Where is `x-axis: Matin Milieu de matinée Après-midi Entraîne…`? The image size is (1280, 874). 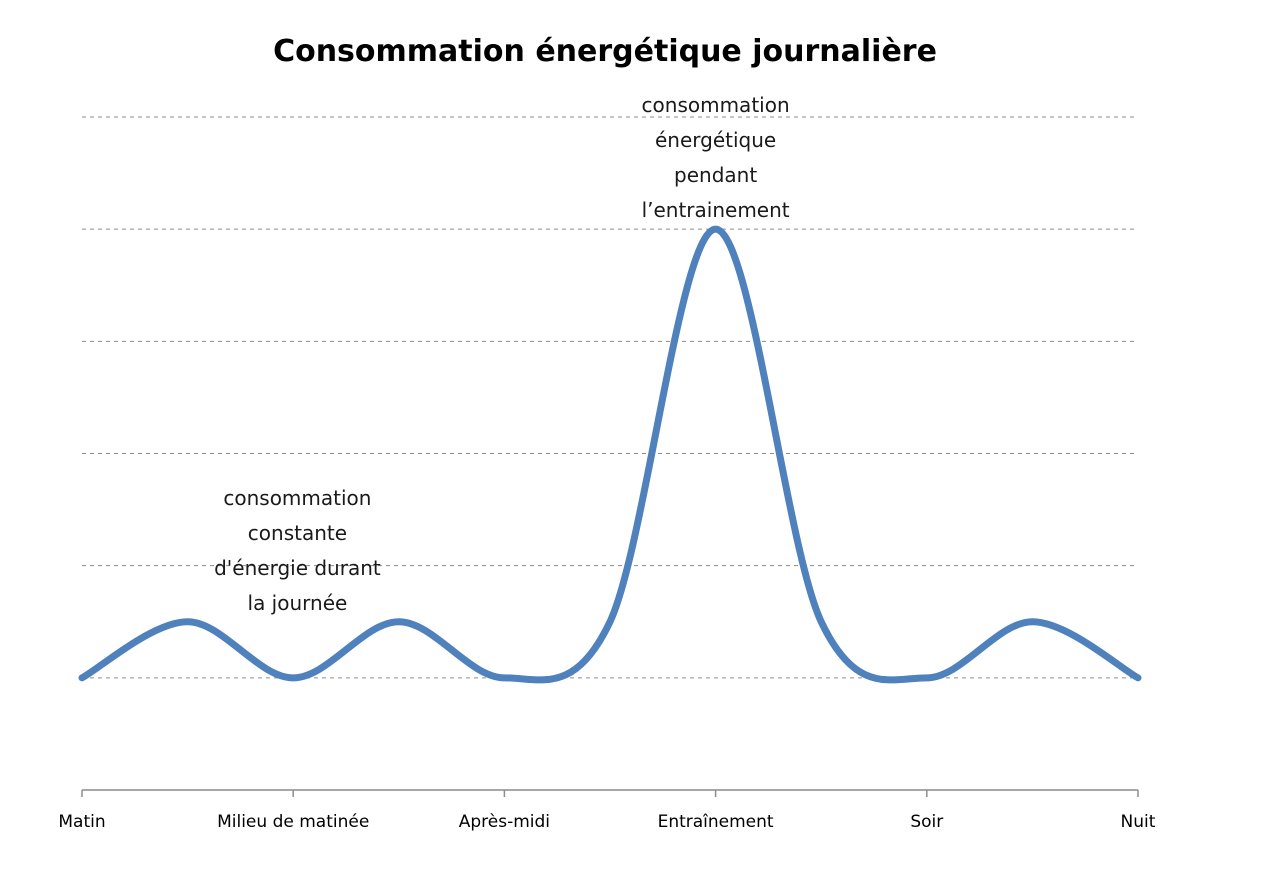
x-axis: Matin Milieu de matinée Après-midi Entraîne… is located at coordinates (607, 810).